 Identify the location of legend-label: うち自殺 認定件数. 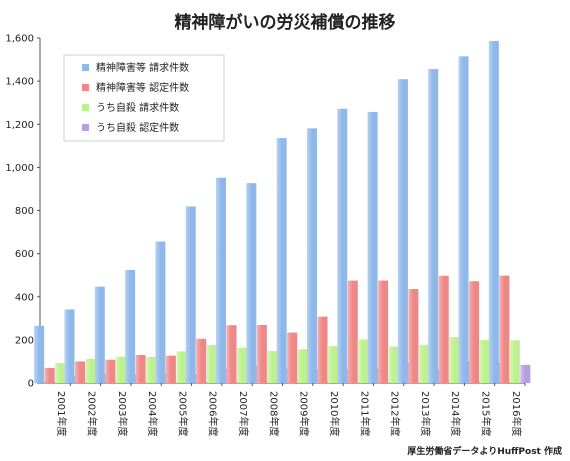
(137, 127).